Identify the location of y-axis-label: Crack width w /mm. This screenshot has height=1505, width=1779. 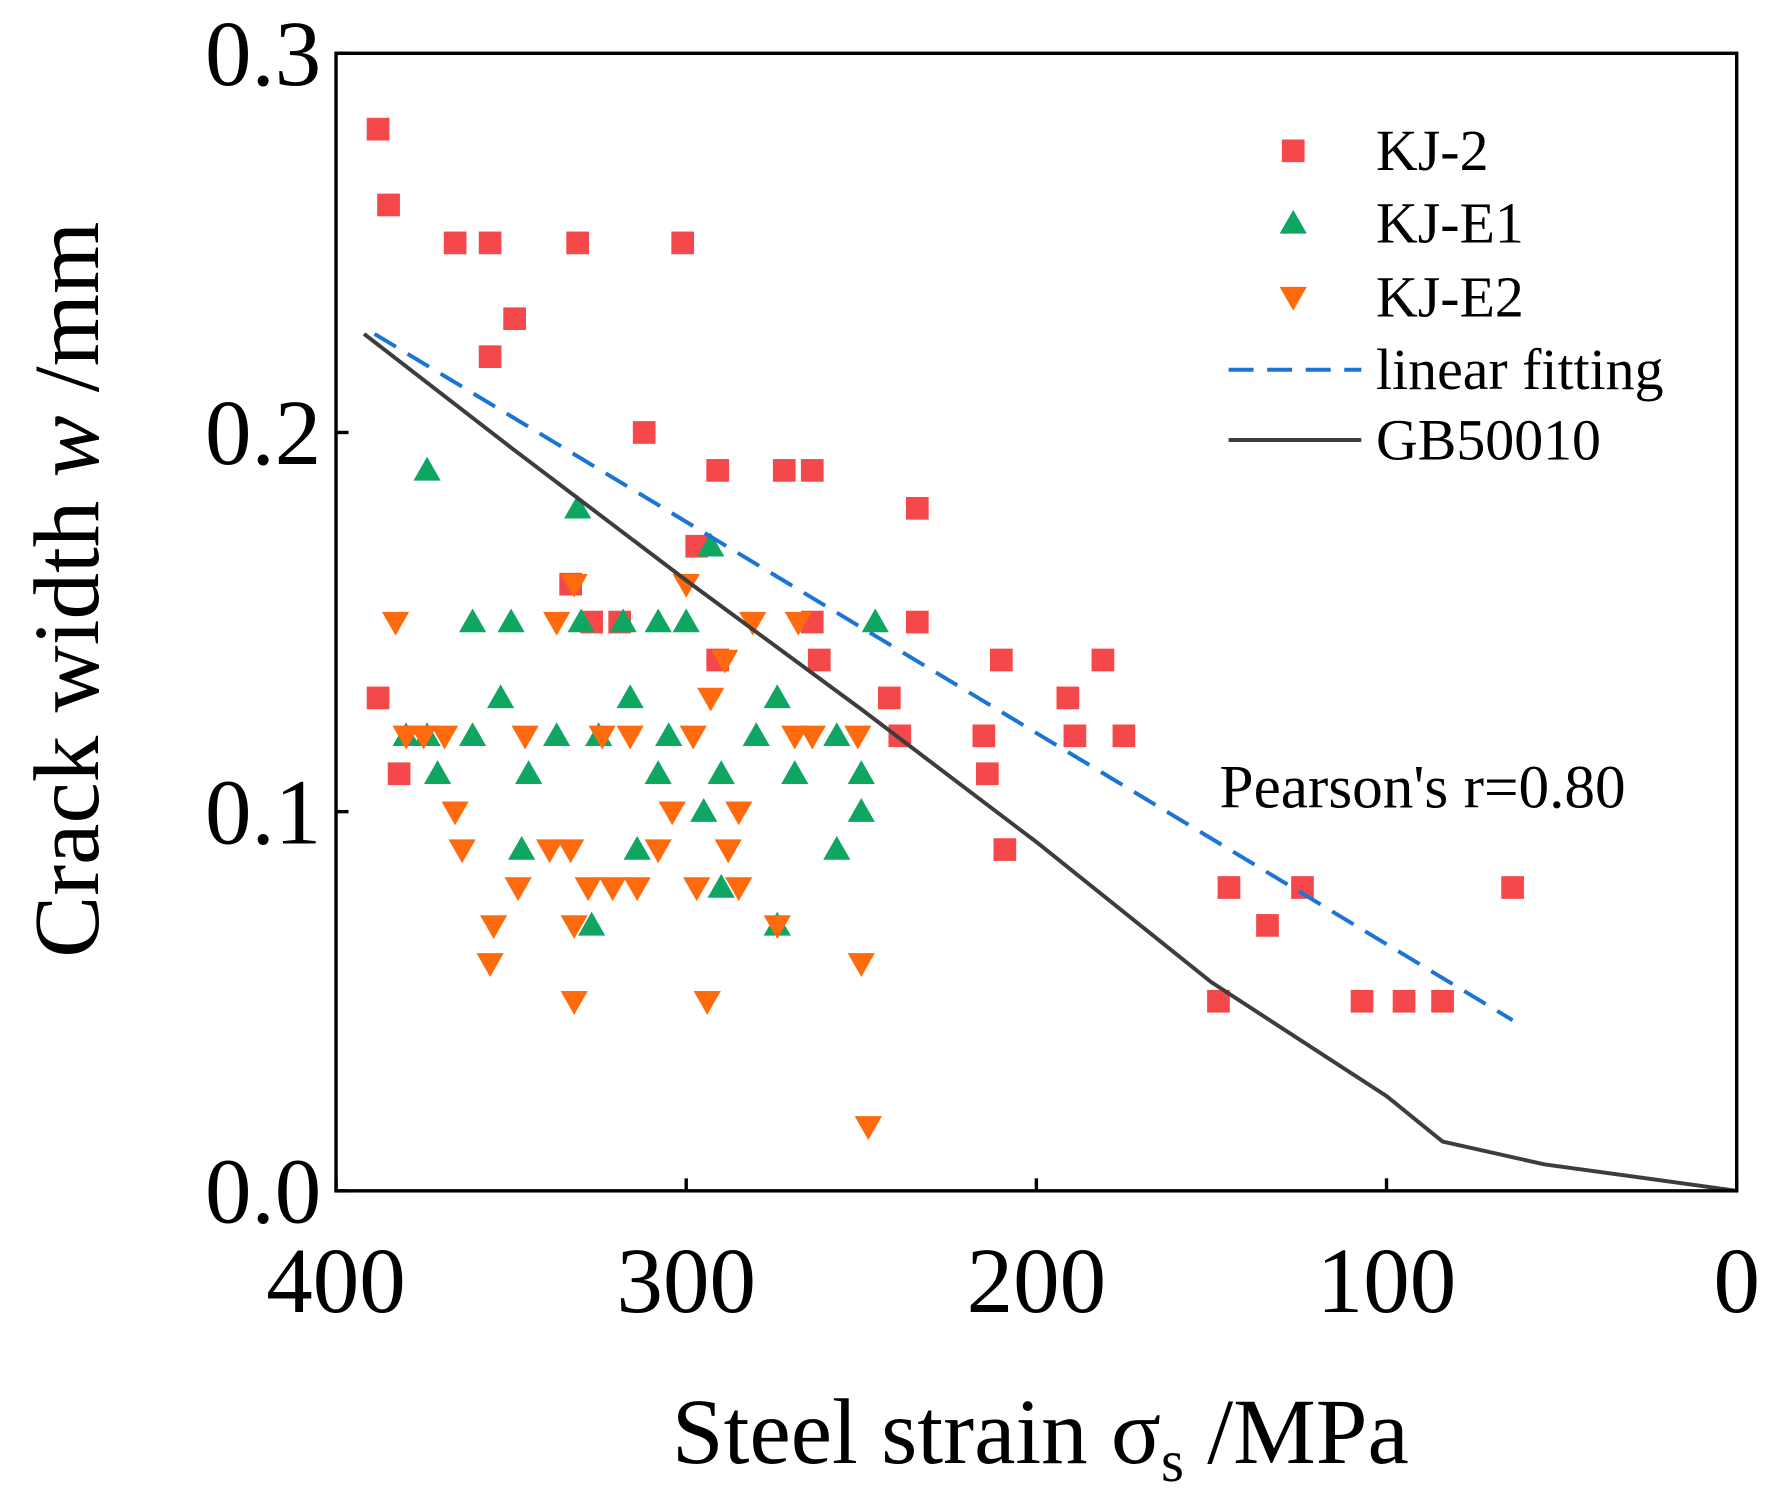
(67, 590).